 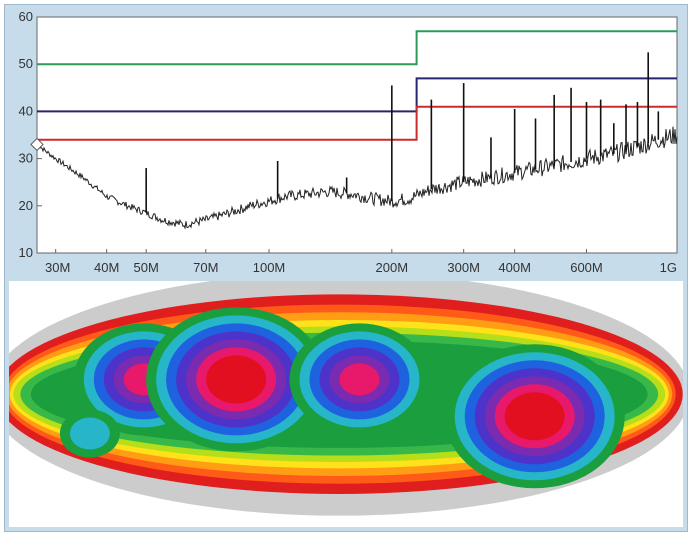 What do you see at coordinates (514, 267) in the screenshot?
I see `x-tick-label-7: 400M` at bounding box center [514, 267].